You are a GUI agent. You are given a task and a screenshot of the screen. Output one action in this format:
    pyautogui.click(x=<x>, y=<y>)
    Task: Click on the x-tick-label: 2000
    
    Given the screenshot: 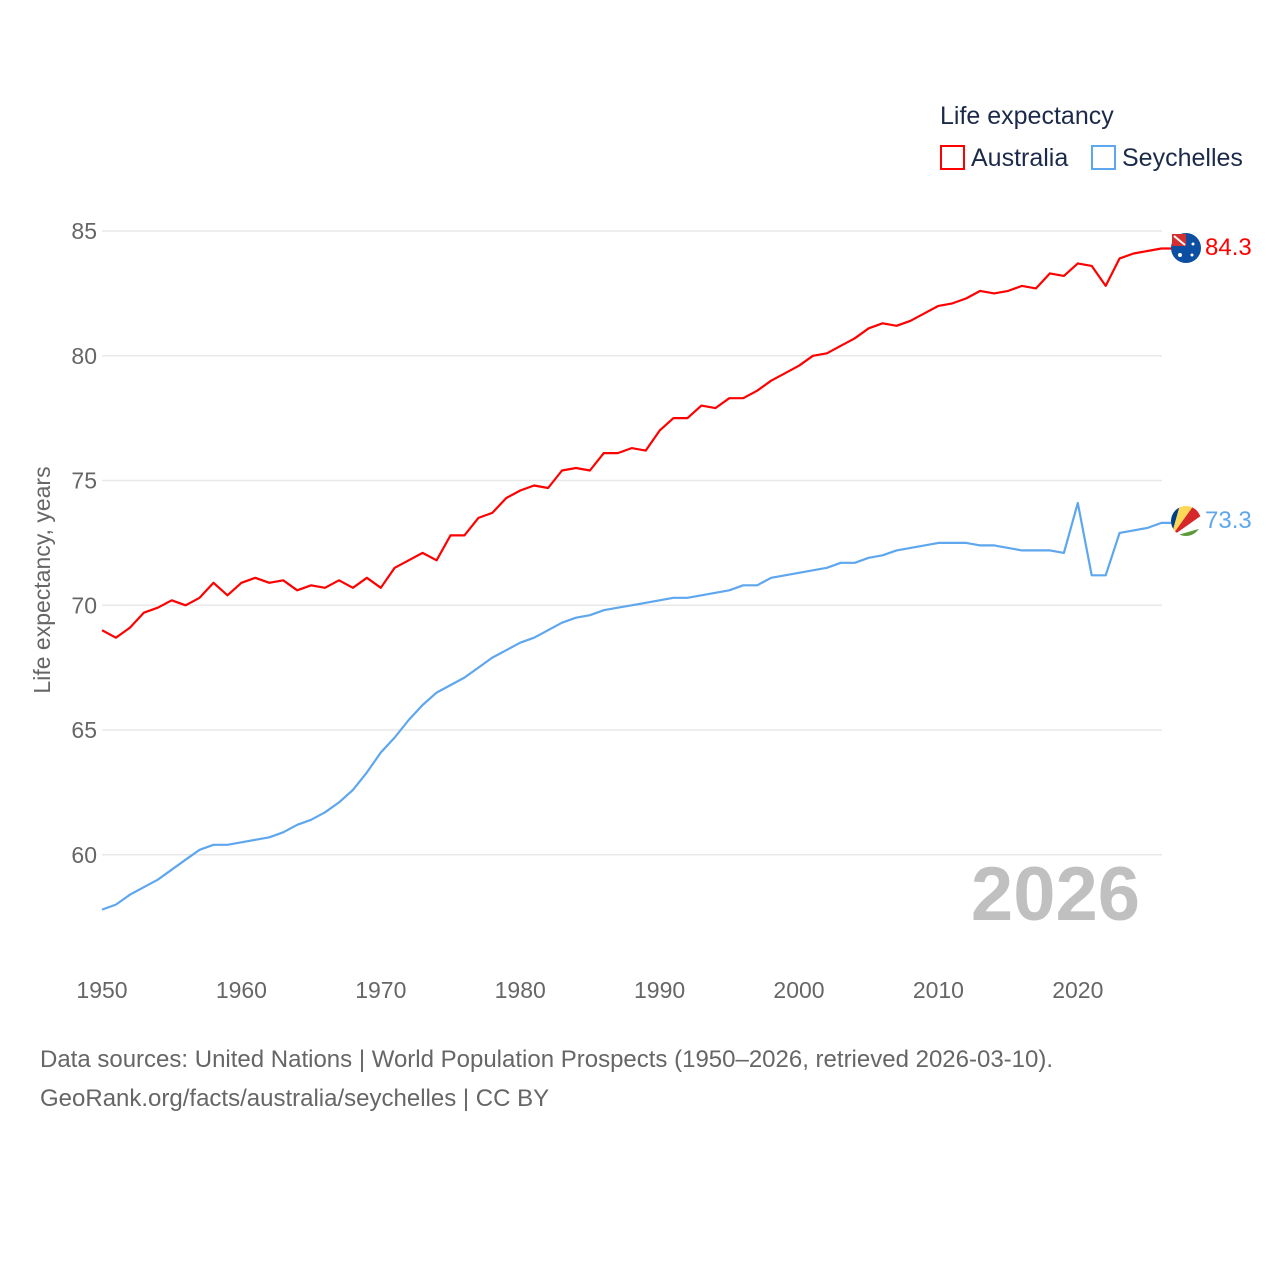 What is the action you would take?
    pyautogui.click(x=798, y=990)
    